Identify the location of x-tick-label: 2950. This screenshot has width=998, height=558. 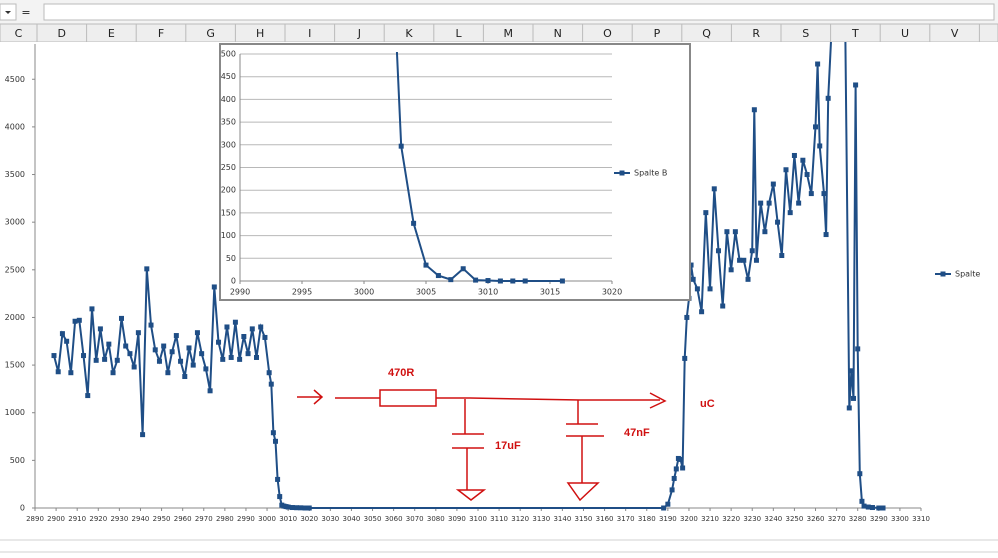
(162, 519).